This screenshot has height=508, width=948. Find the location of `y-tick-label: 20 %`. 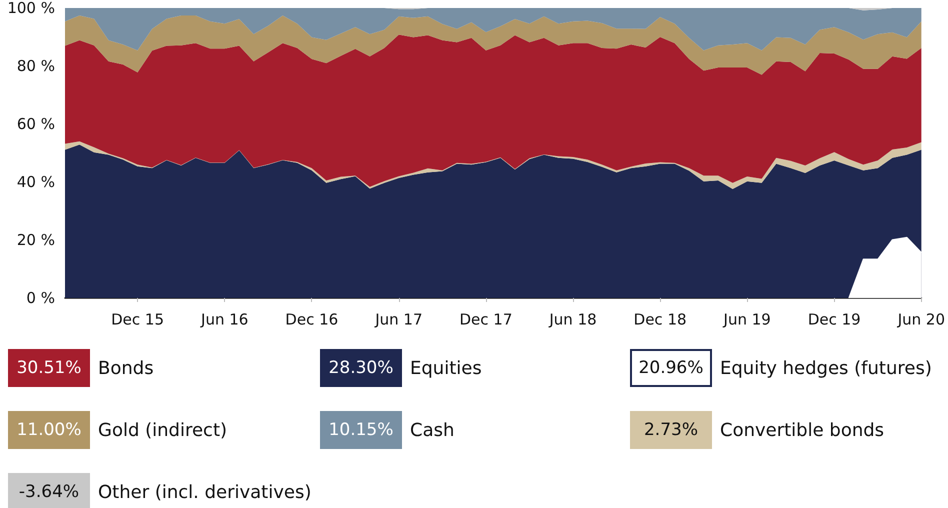

y-tick-label: 20 % is located at coordinates (35, 240).